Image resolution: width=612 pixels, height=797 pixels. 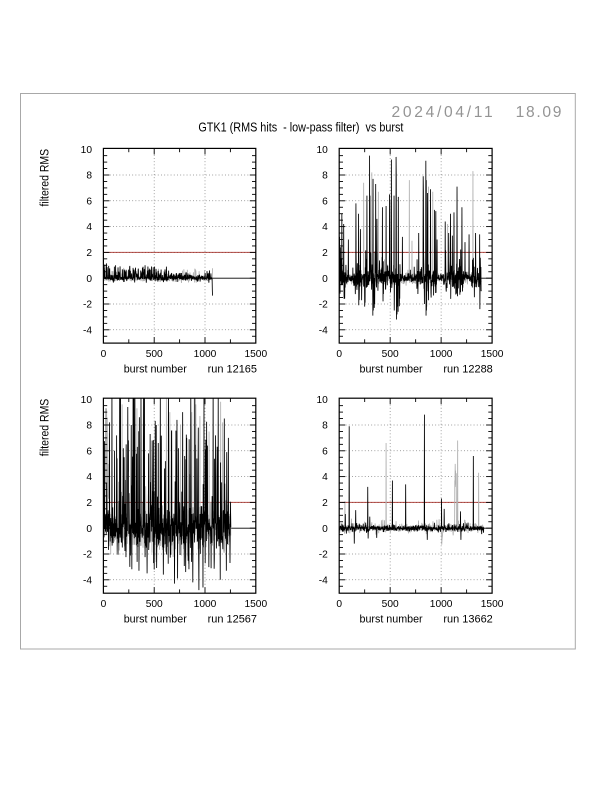 I want to click on svg-text: run 12288, so click(x=467, y=370).